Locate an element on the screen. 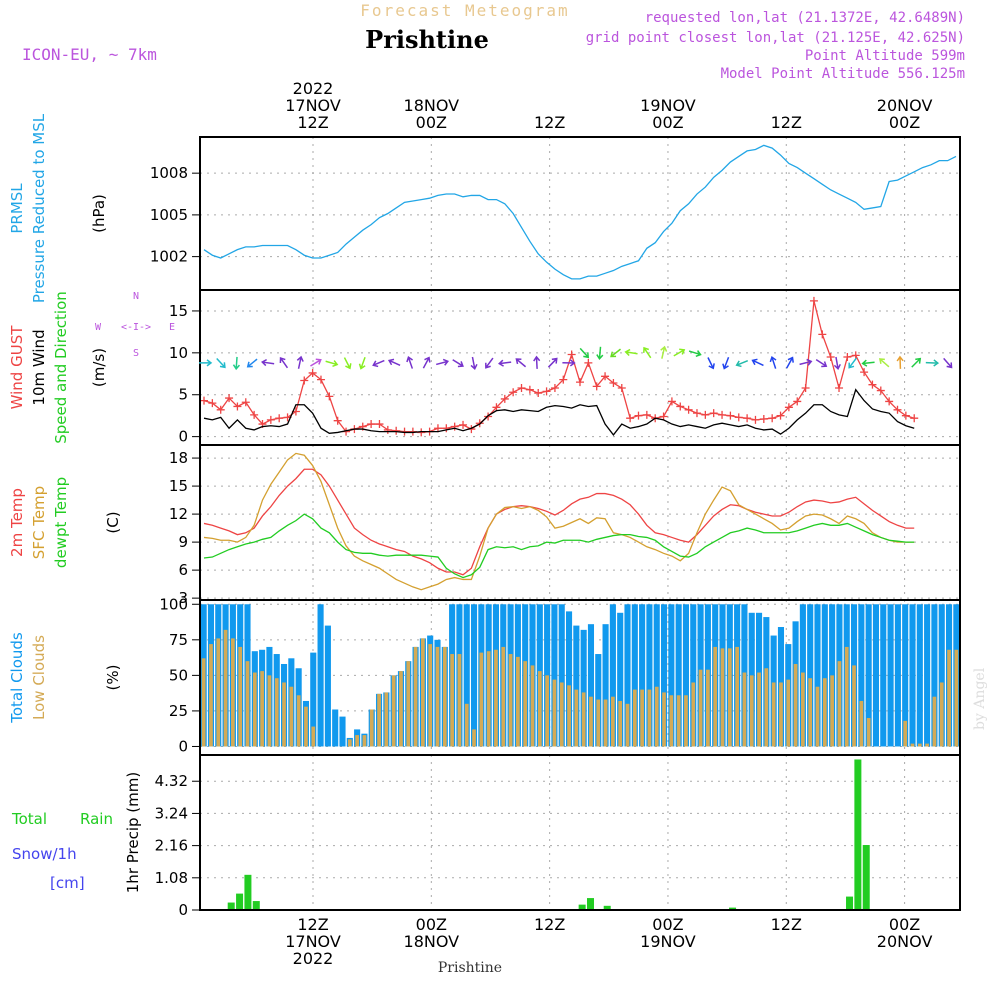  y-tick-label: 1002 is located at coordinates (169, 257).